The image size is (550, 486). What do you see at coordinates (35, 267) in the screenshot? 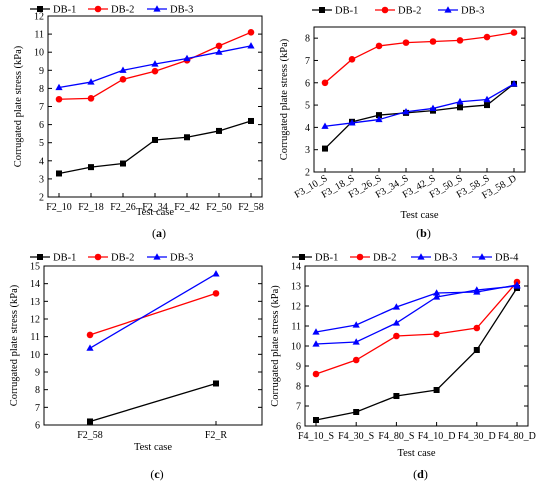
I see `y-tick-label: 15` at bounding box center [35, 267].